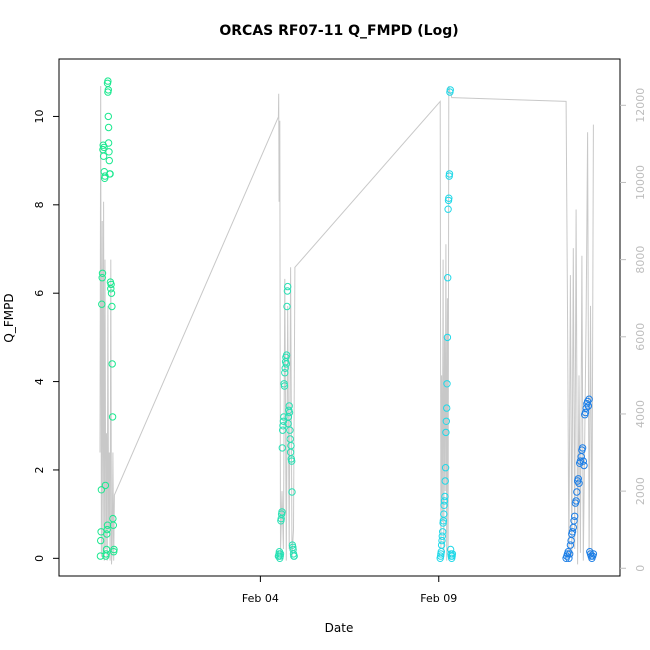 This screenshot has height=650, width=650. I want to click on x-axis: Feb 04 Feb 09, so click(349, 590).